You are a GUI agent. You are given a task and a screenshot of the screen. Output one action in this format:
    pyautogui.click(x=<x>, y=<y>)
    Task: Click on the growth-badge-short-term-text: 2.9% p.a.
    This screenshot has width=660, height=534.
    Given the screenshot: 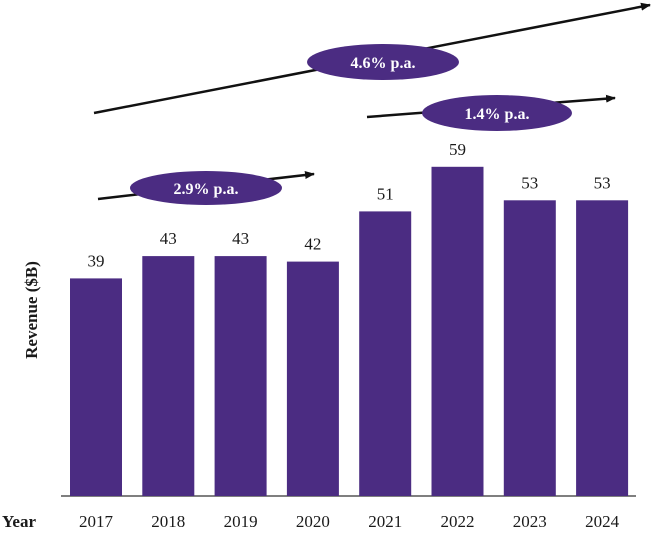 What is the action you would take?
    pyautogui.click(x=206, y=189)
    